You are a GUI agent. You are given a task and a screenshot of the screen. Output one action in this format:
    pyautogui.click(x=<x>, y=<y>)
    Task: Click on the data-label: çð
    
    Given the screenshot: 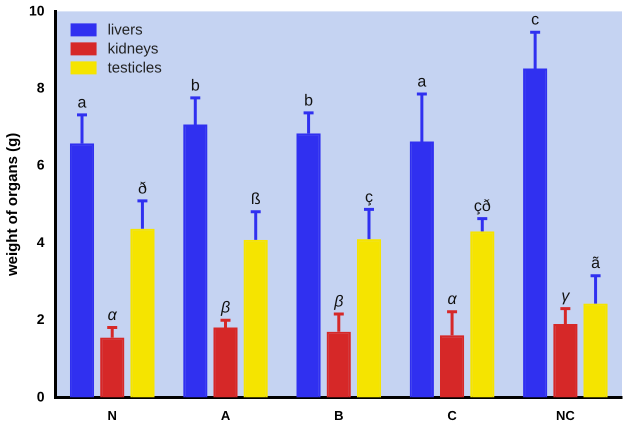 What is the action you would take?
    pyautogui.click(x=482, y=207)
    